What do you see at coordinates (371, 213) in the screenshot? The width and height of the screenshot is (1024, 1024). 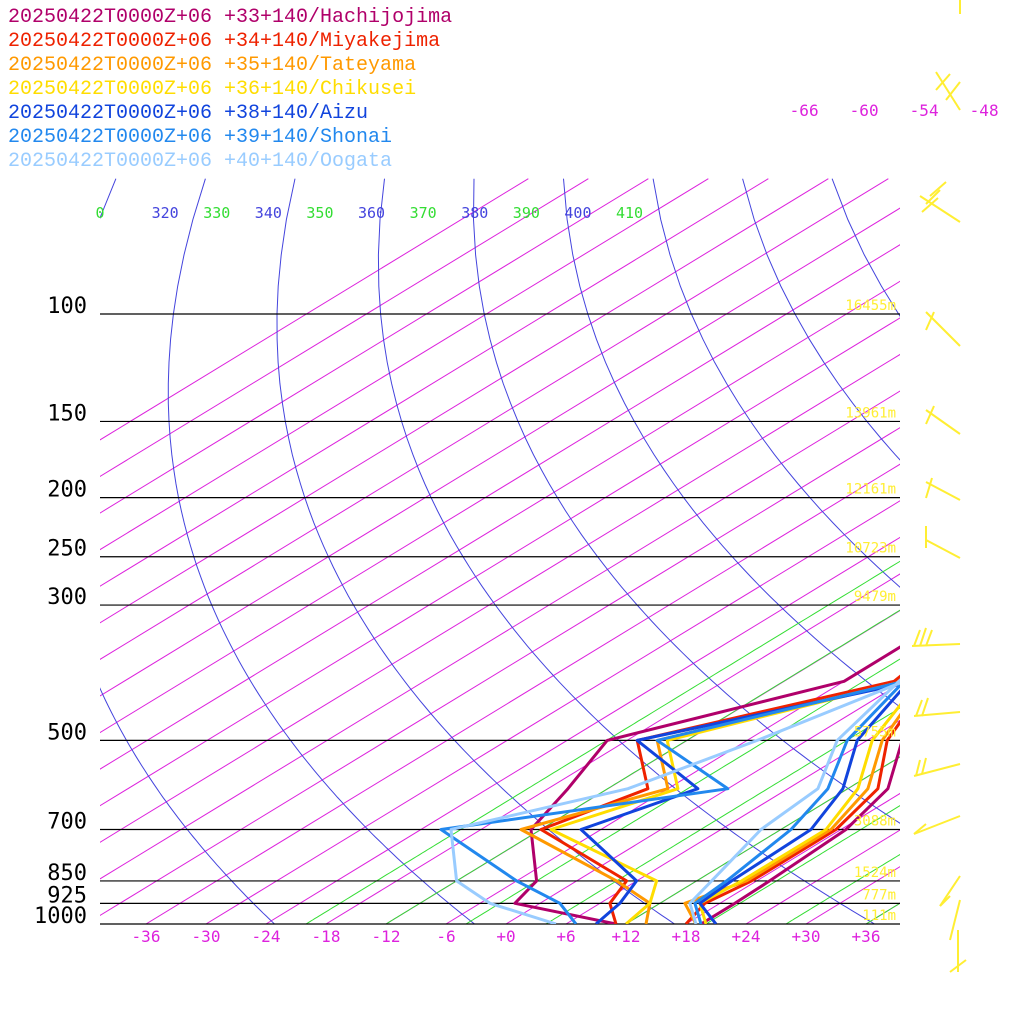 I see `theta-label: 360` at bounding box center [371, 213].